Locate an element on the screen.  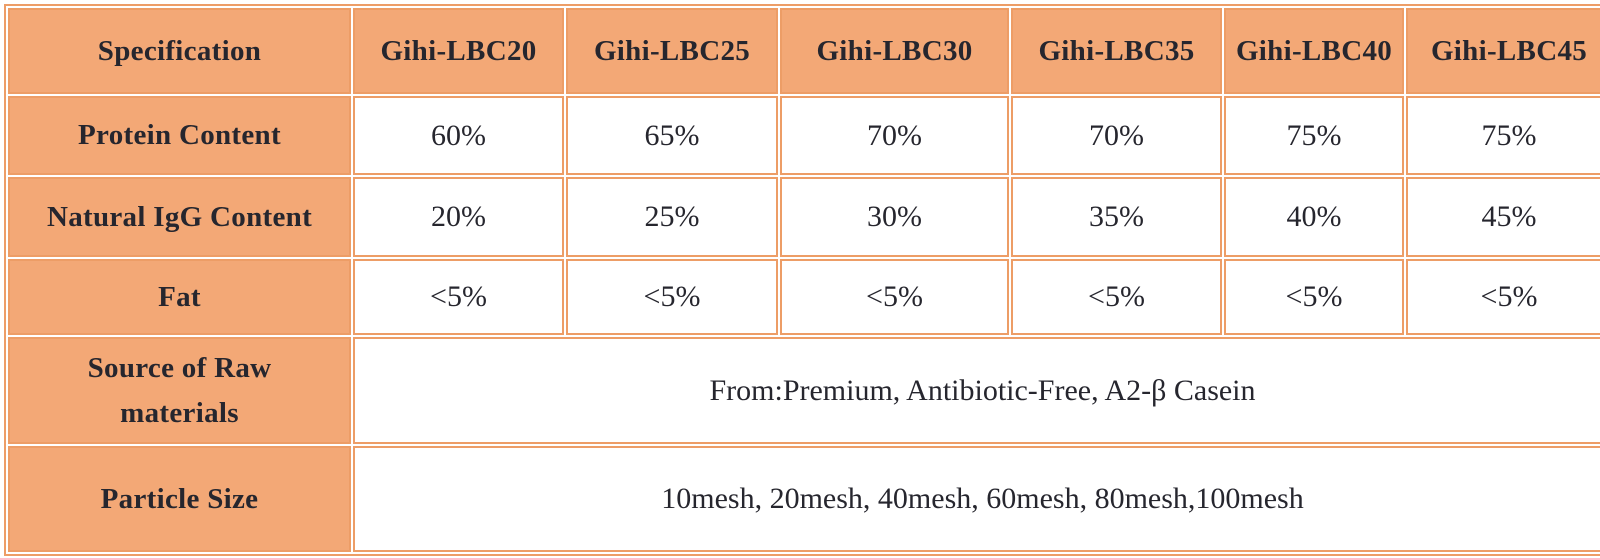
column-header-gihi-lbc35: Gihi-LBC35 is located at coordinates (1116, 51).